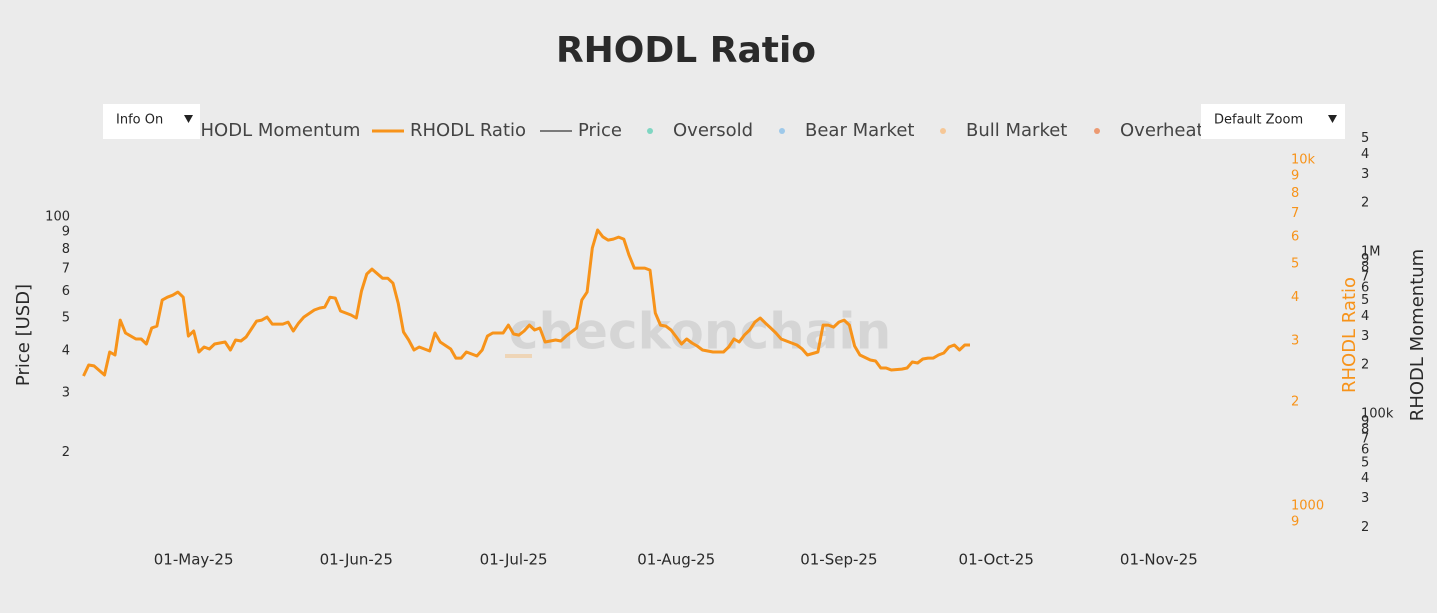 This screenshot has height=613, width=1437. What do you see at coordinates (66, 350) in the screenshot?
I see `y-tick-label: 4` at bounding box center [66, 350].